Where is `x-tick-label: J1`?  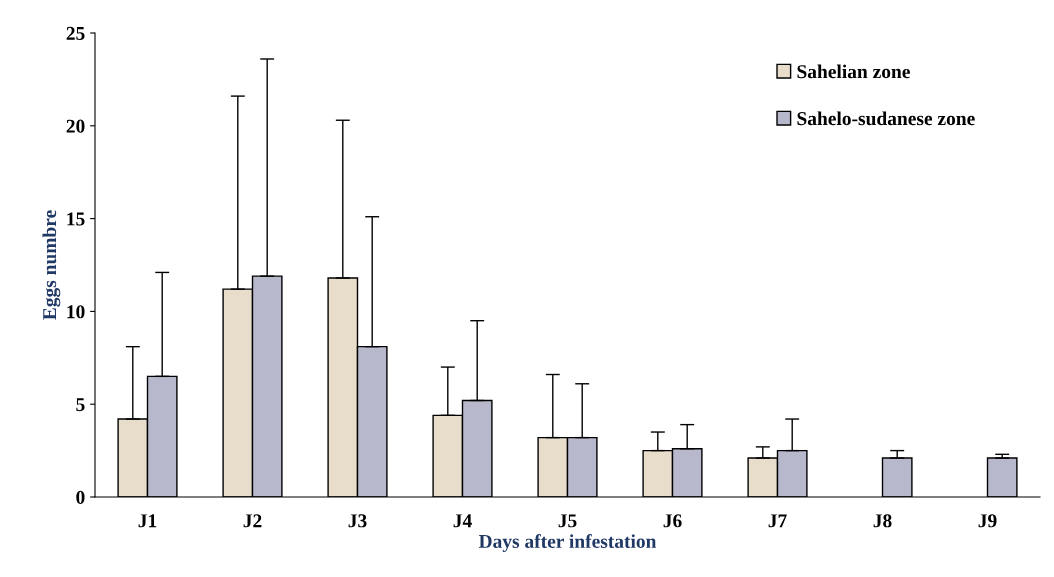
x-tick-label: J1 is located at coordinates (147, 521).